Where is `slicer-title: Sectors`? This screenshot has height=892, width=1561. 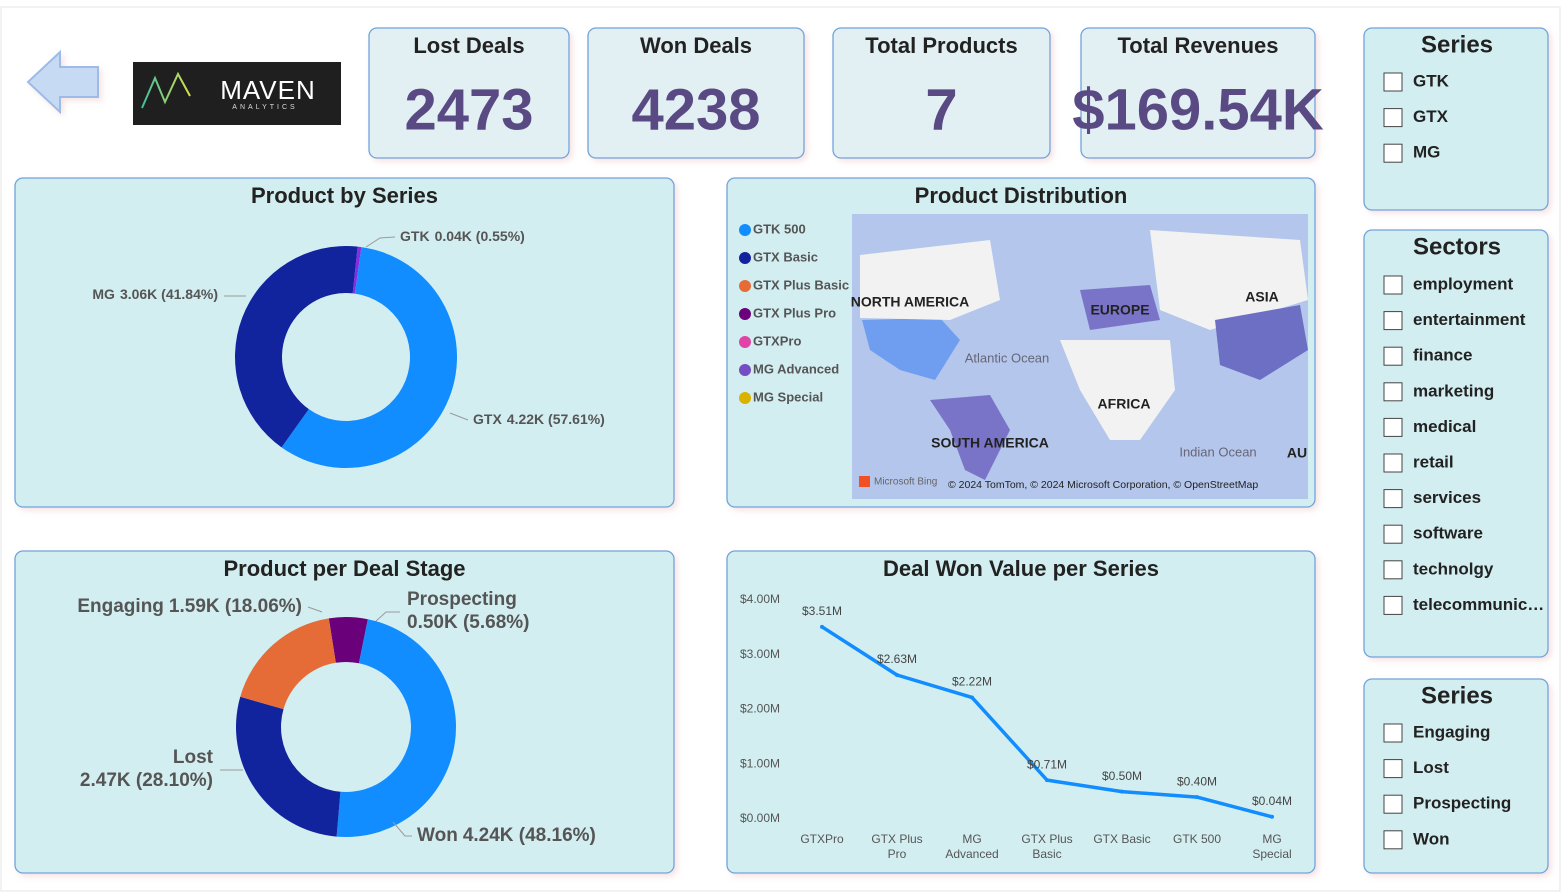 slicer-title: Sectors is located at coordinates (1457, 246).